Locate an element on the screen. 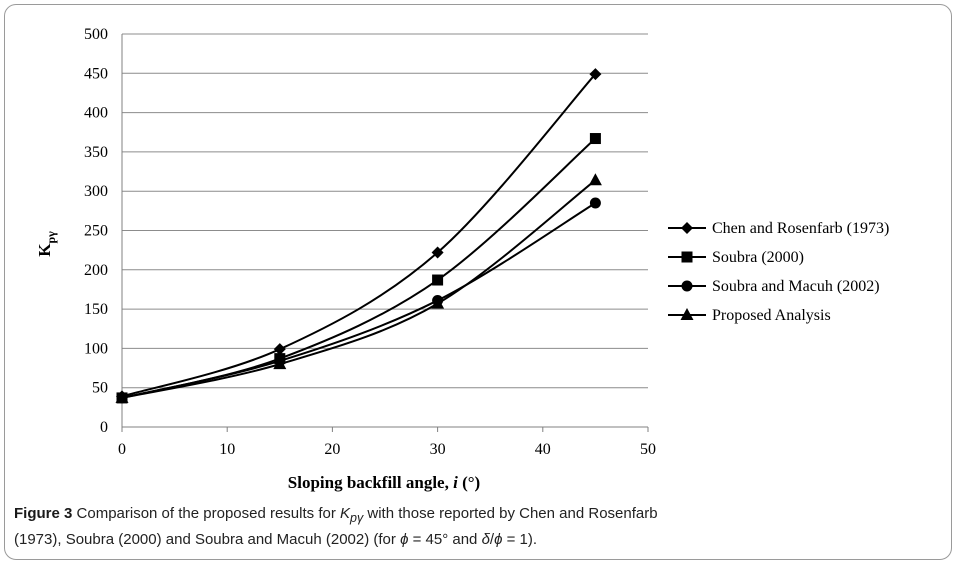  legend-label-square: Soubra (2000) is located at coordinates (758, 257).